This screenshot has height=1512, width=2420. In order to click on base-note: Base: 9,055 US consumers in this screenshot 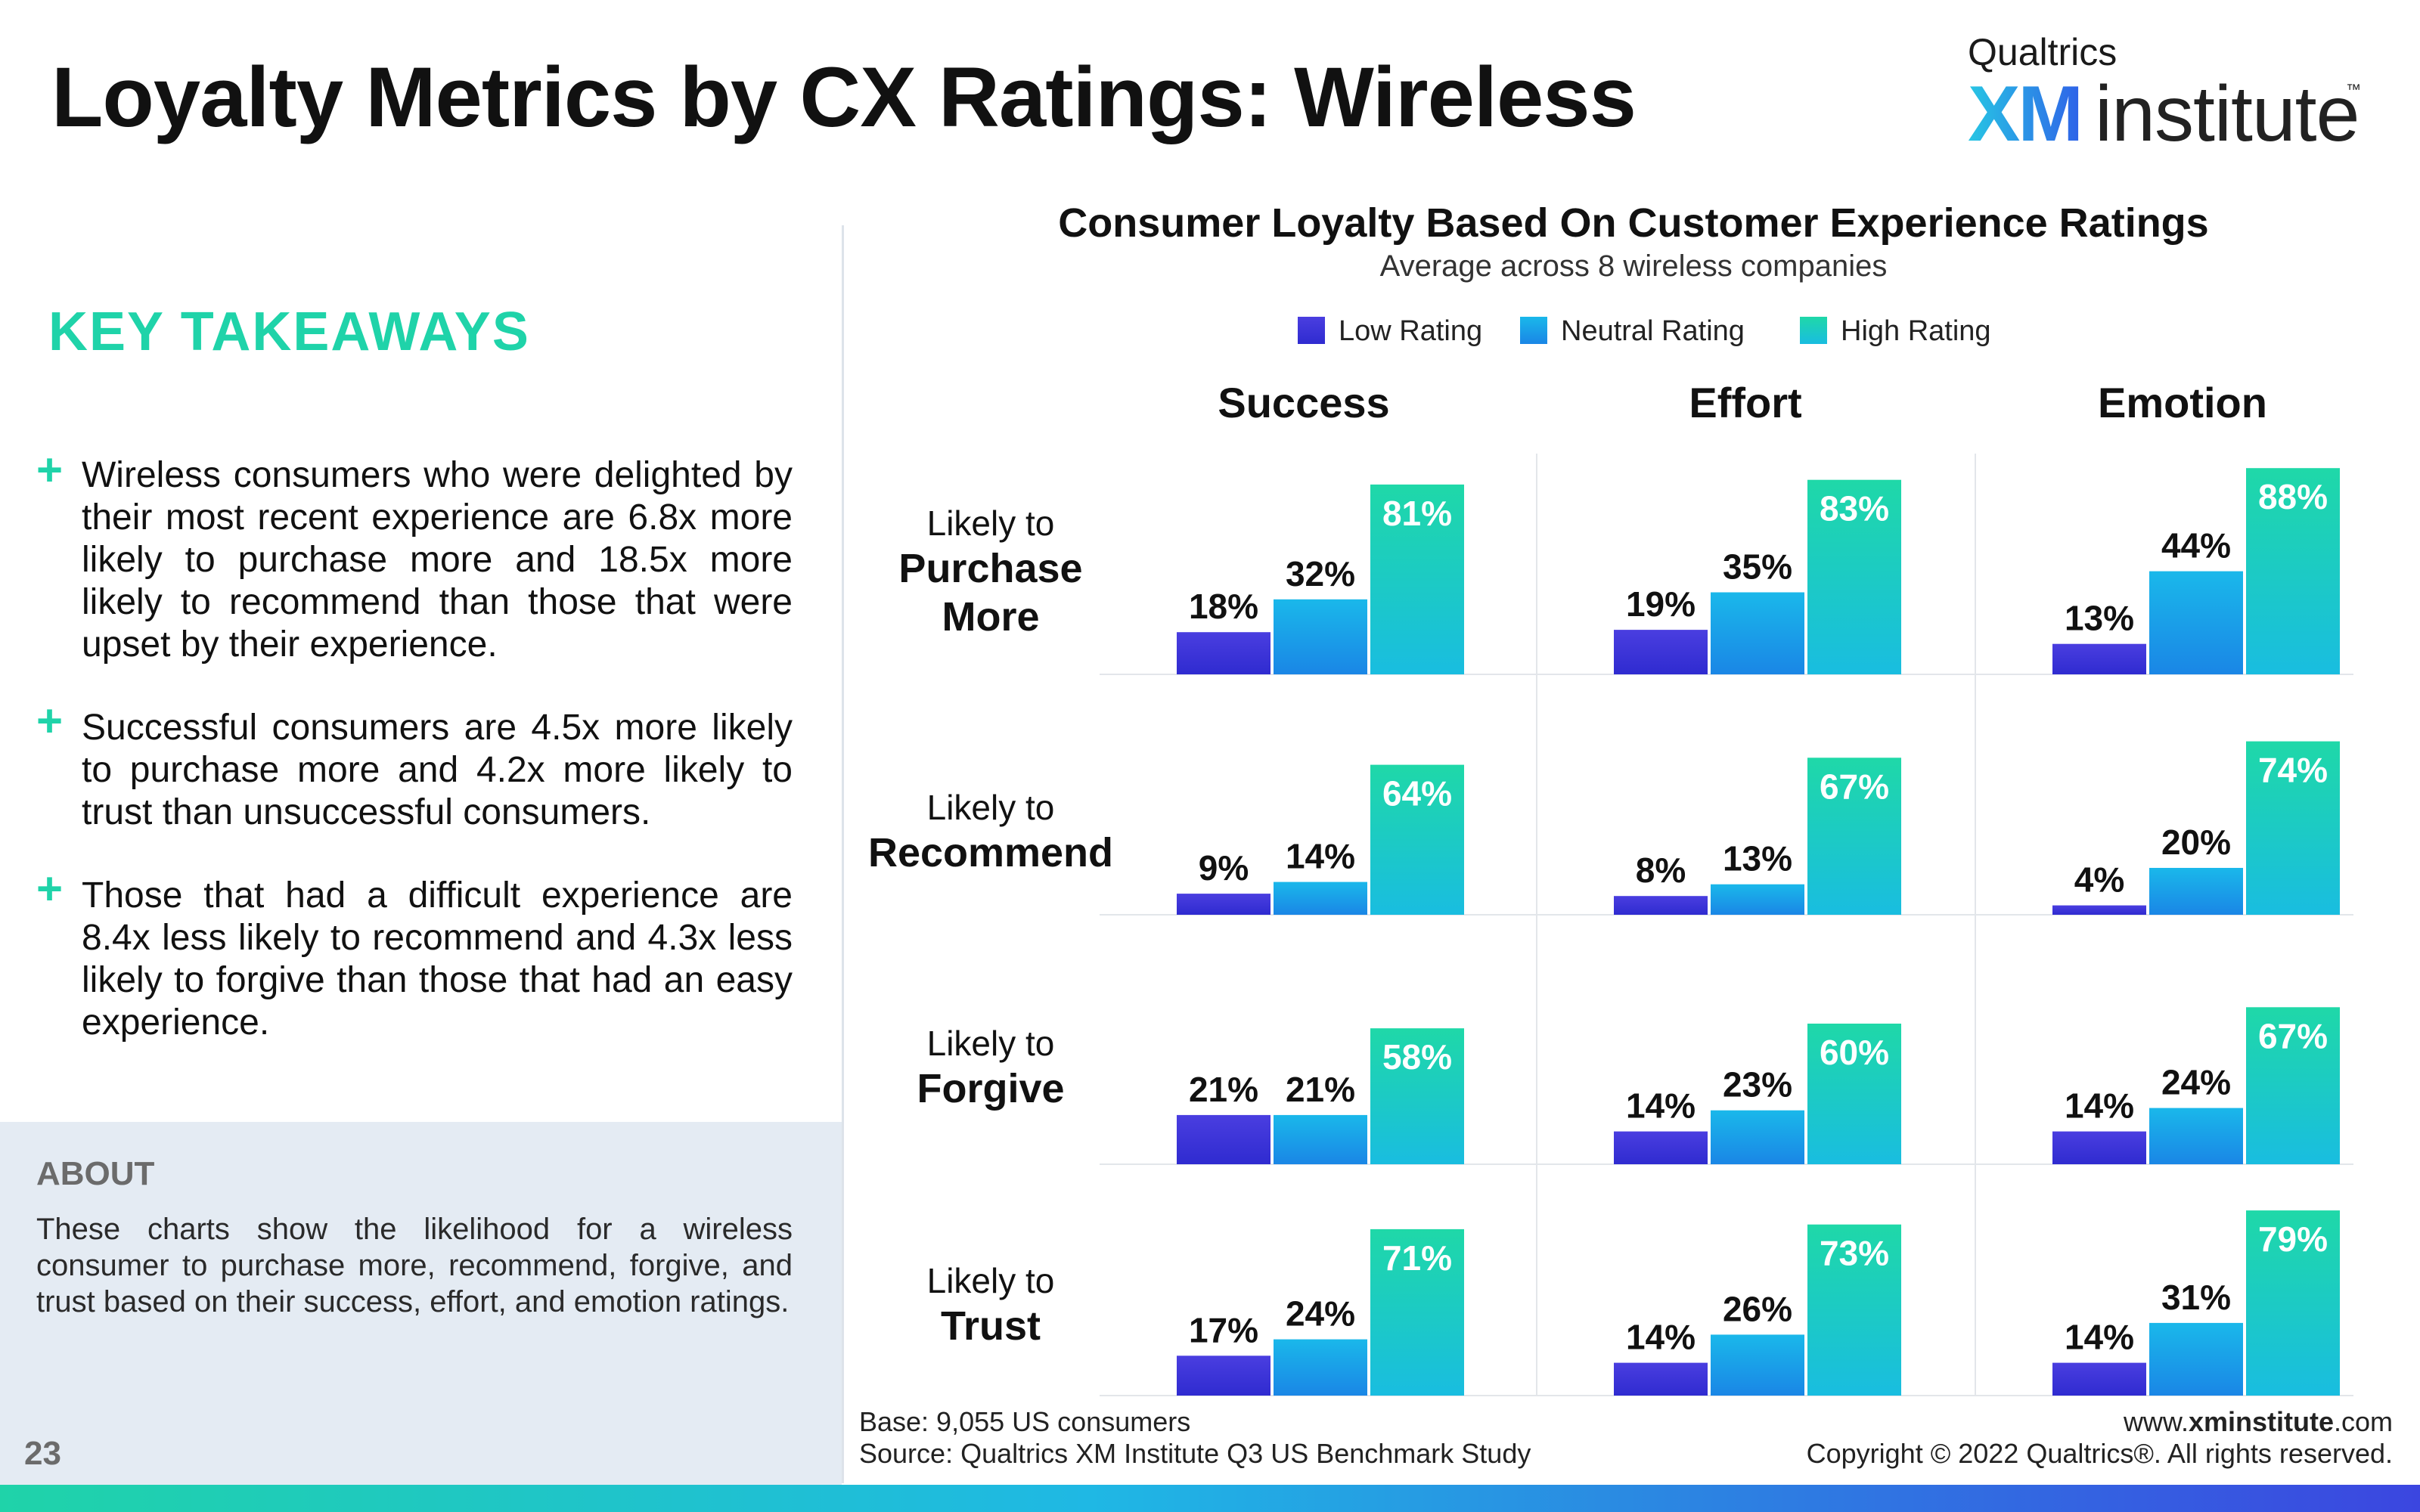, I will do `click(1025, 1421)`.